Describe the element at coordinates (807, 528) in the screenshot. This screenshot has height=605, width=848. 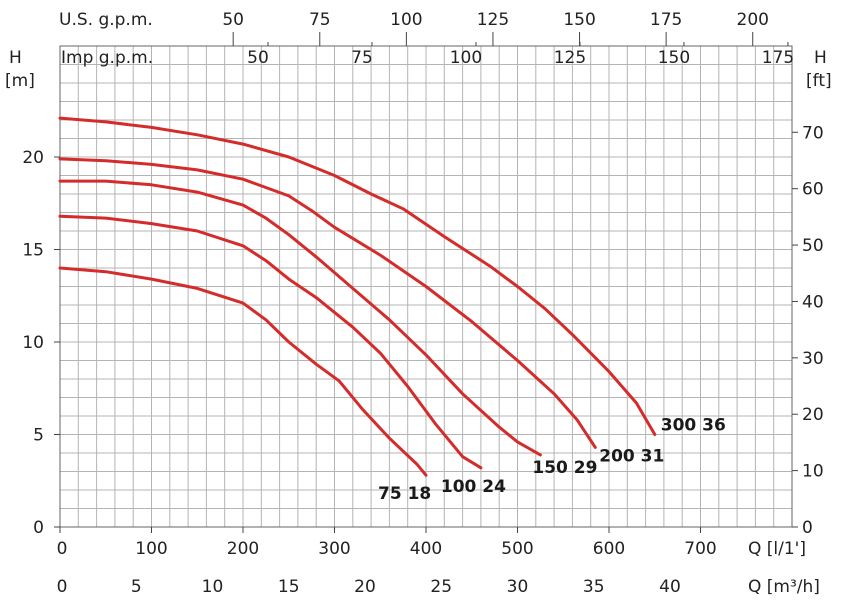
I see `h-ft-tick-label: 0` at that location.